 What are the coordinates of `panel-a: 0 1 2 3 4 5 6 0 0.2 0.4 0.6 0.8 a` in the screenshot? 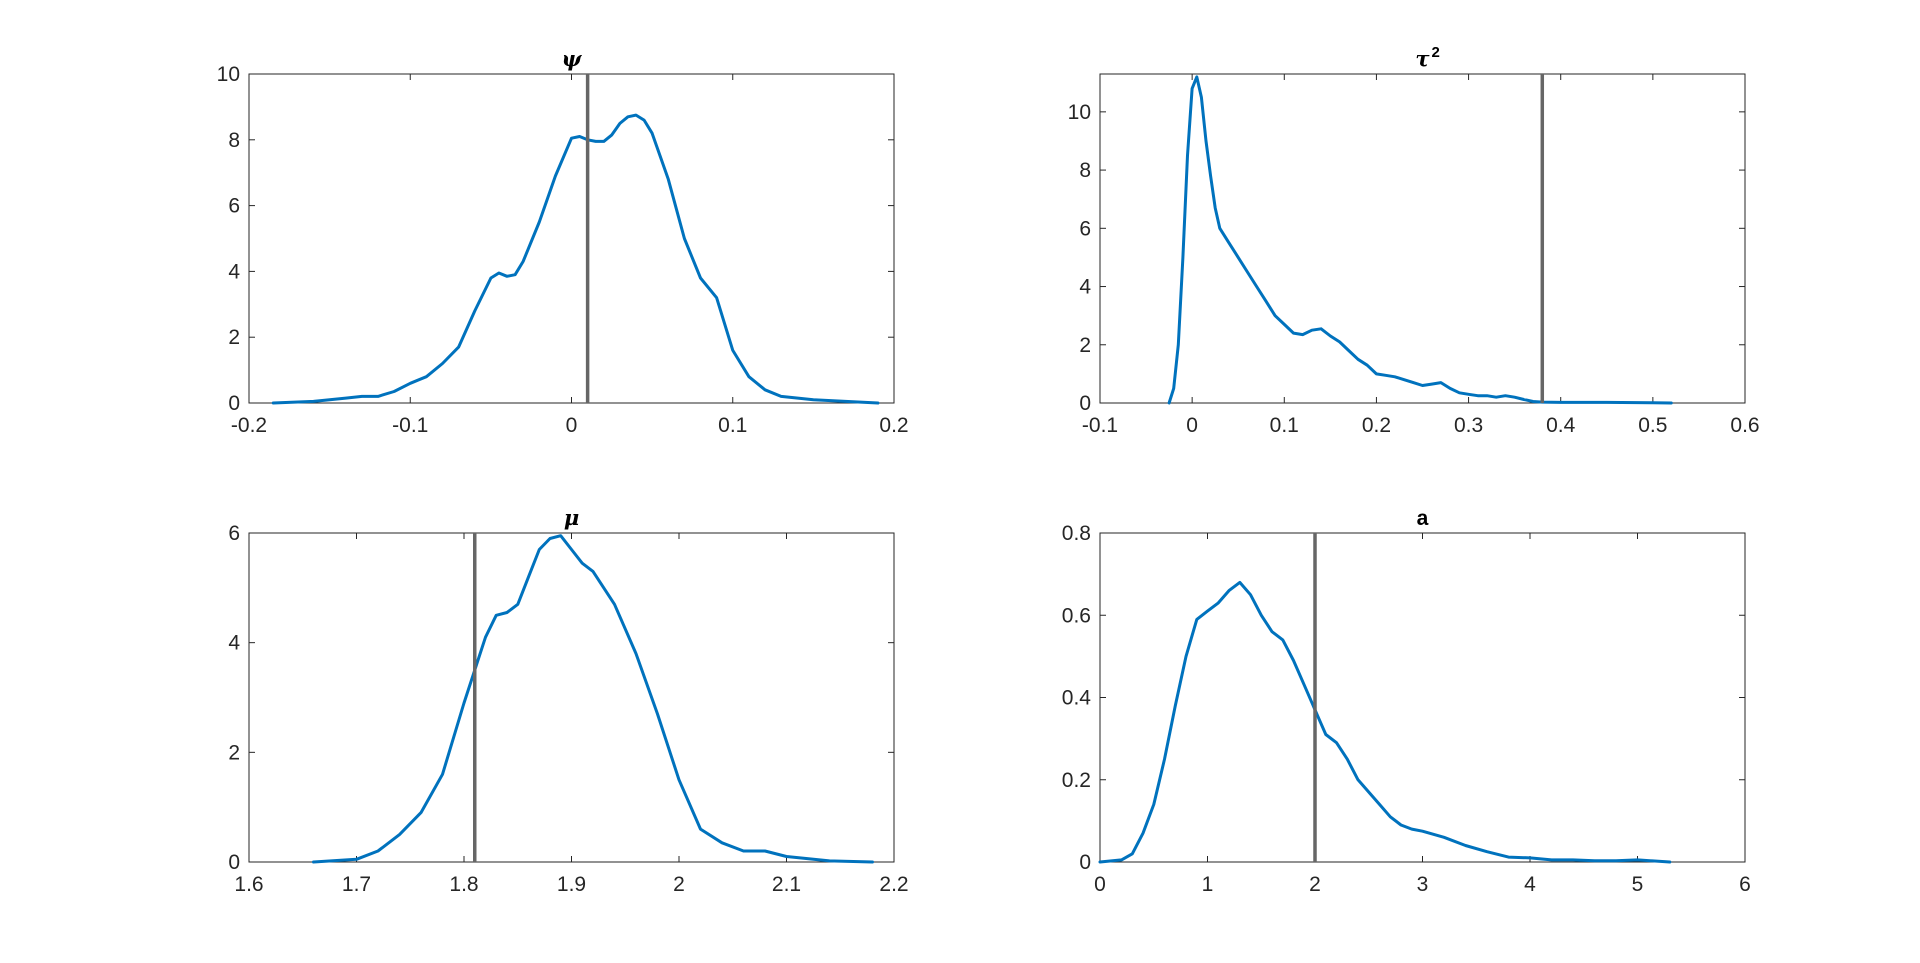 It's located at (1406, 701).